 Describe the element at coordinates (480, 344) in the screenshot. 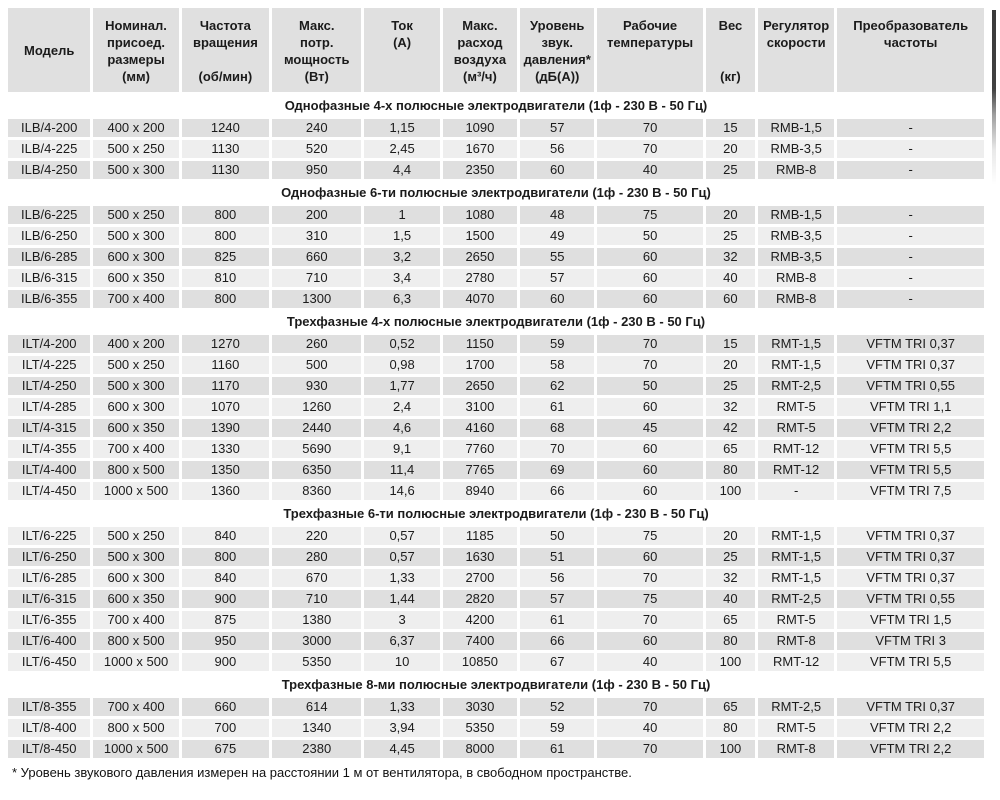

I see `spec-cell-airflow: 1150` at that location.